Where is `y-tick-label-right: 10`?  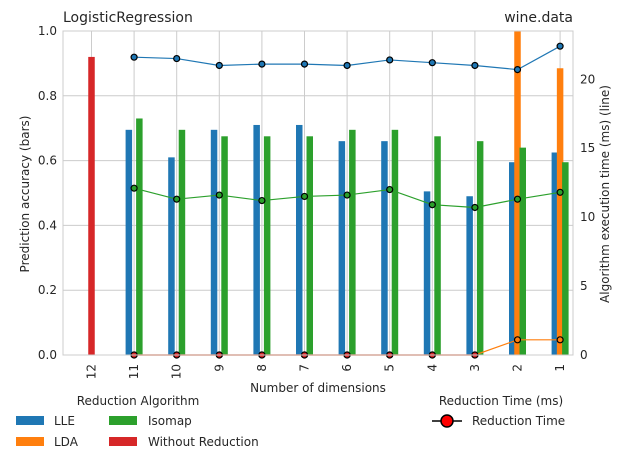 y-tick-label-right: 10 is located at coordinates (587, 217).